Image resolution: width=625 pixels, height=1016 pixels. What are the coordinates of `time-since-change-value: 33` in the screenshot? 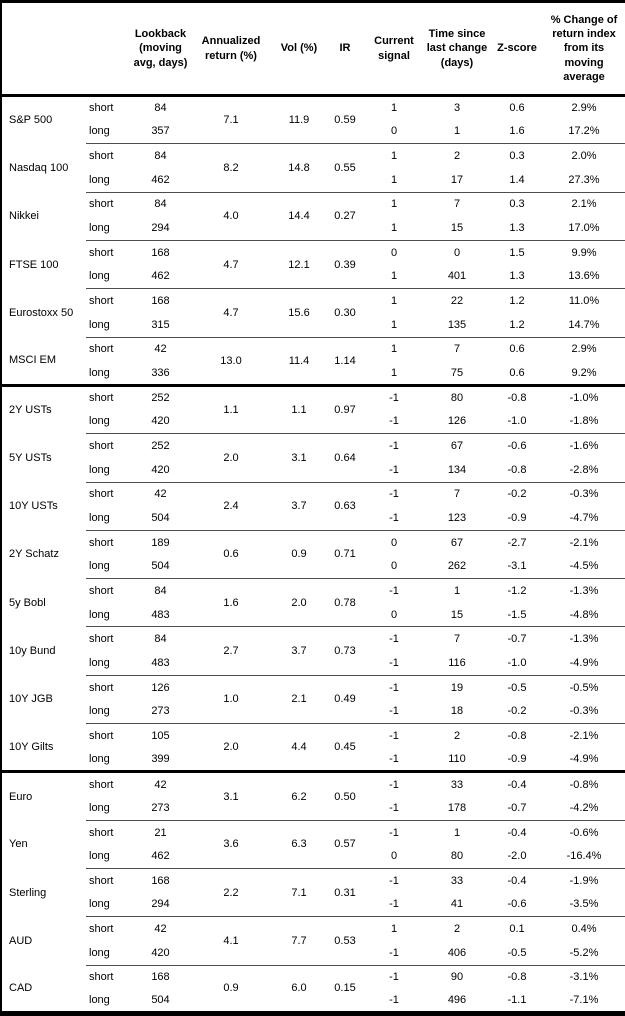 It's located at (457, 783).